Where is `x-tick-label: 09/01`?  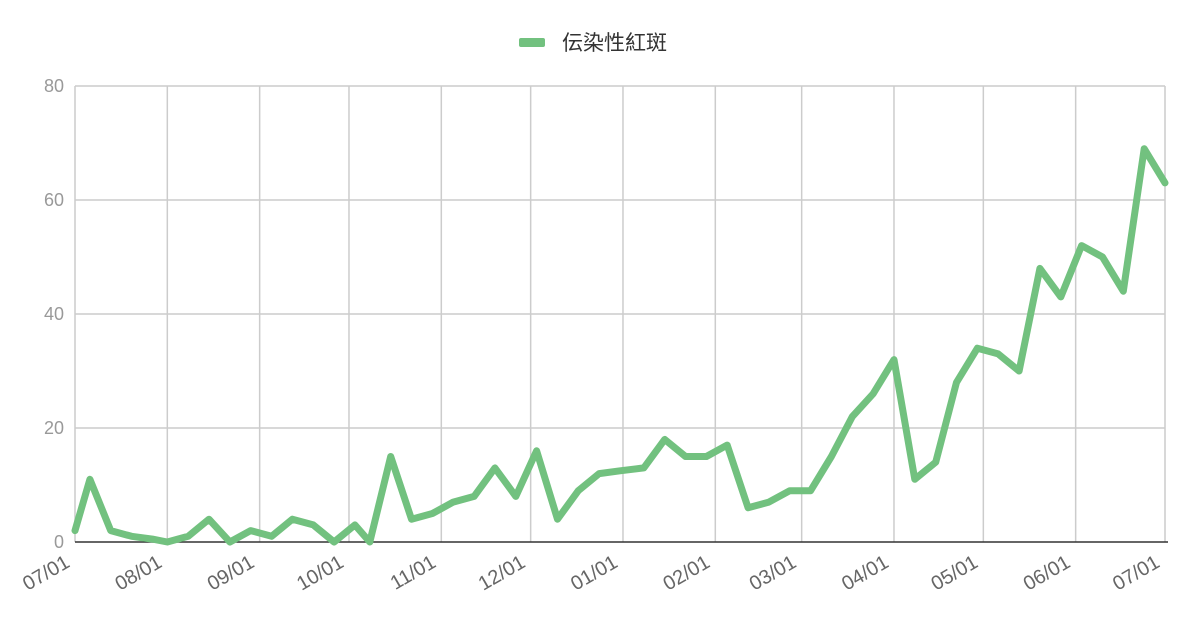
x-tick-label: 09/01 is located at coordinates (231, 573).